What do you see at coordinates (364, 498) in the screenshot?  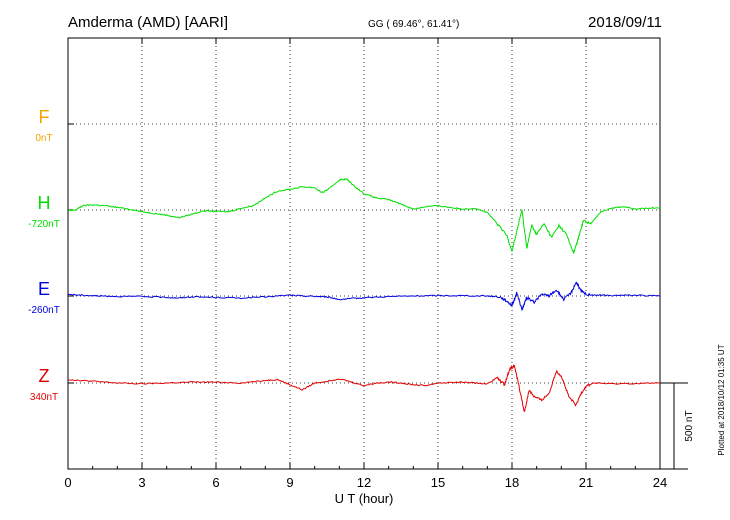 I see `x-axis-label: U T (hour)` at bounding box center [364, 498].